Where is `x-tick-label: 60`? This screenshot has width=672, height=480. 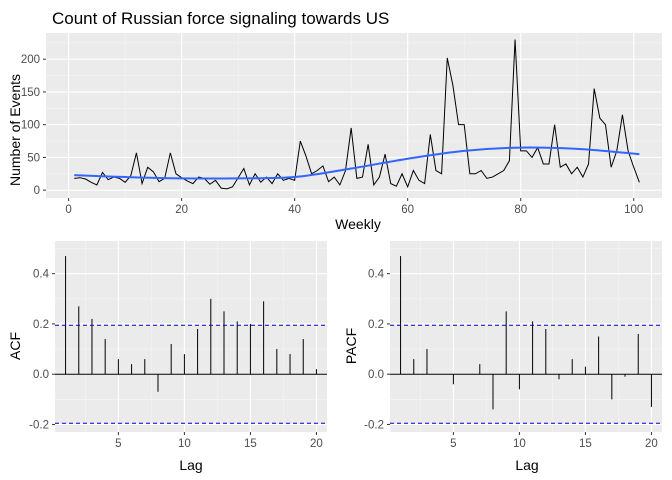 x-tick-label: 60 is located at coordinates (407, 210).